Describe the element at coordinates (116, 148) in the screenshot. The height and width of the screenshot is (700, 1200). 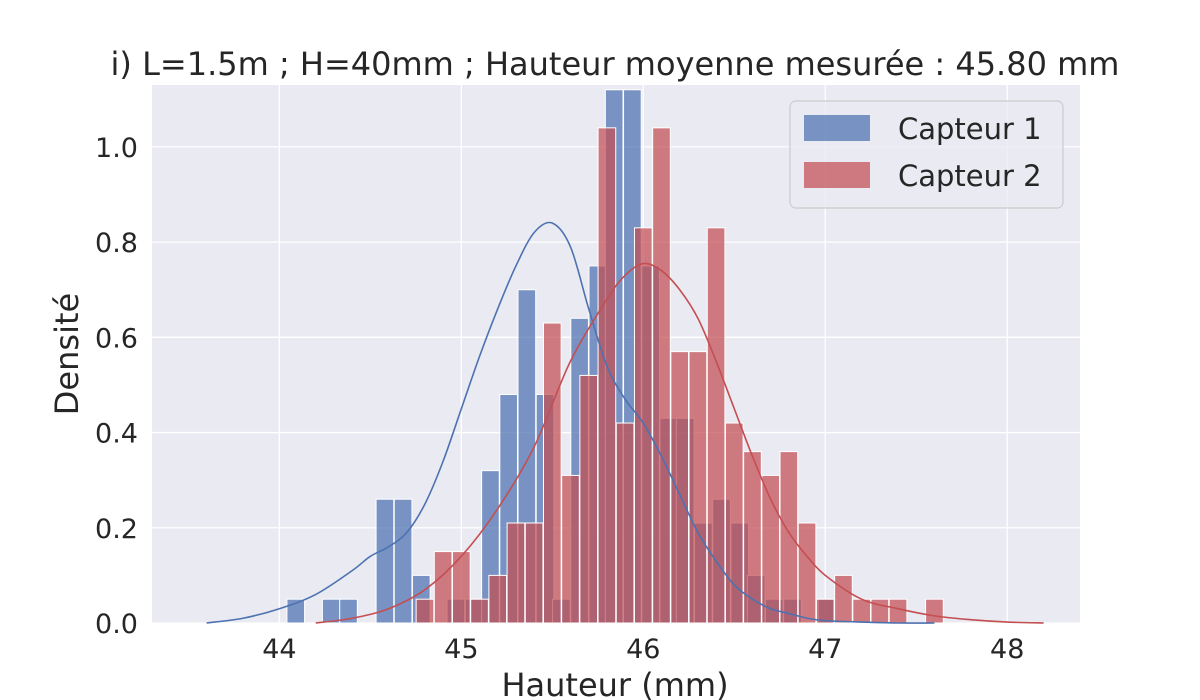
I see `y-tick-label: 1.0` at that location.